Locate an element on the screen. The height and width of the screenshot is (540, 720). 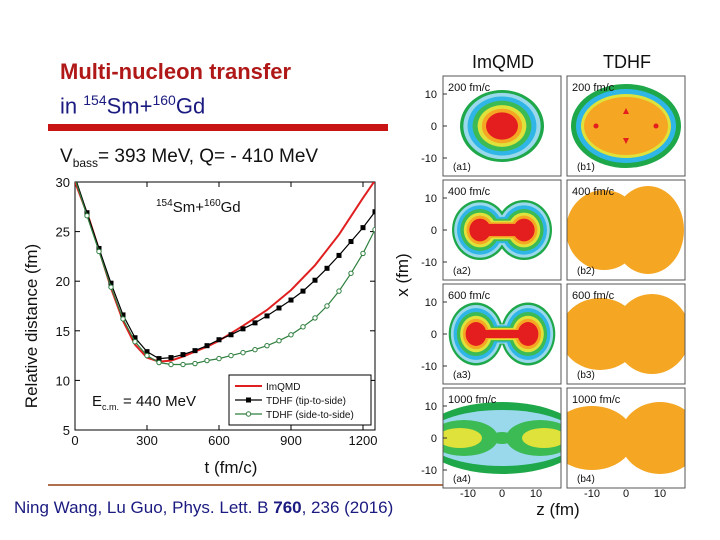
legend-label: TDHF (side-to-side) is located at coordinates (310, 415).